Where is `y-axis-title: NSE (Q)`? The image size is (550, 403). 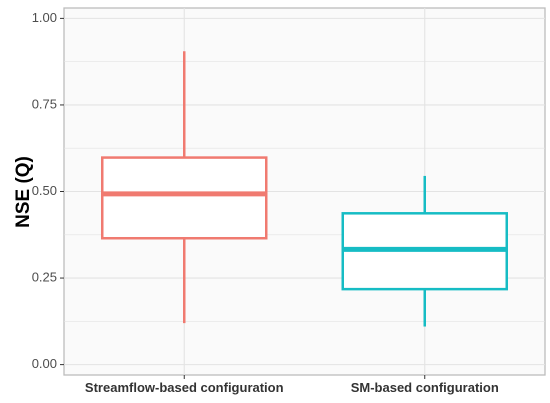 y-axis-title: NSE (Q) is located at coordinates (23, 192).